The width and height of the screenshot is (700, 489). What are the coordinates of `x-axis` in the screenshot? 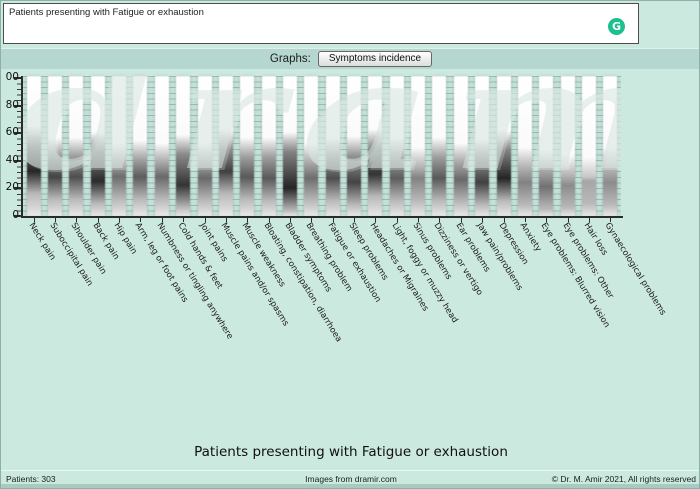 It's located at (322, 217).